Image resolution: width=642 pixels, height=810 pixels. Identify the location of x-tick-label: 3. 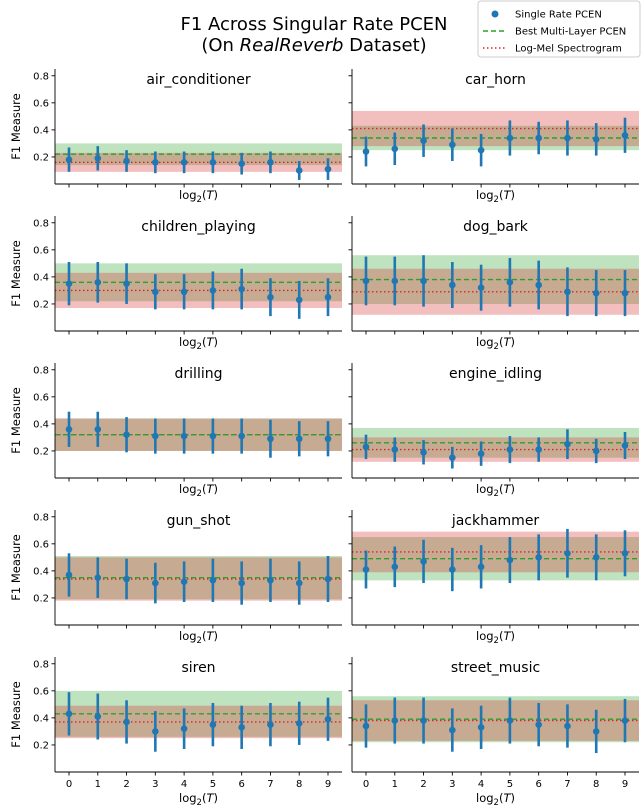
(155, 784).